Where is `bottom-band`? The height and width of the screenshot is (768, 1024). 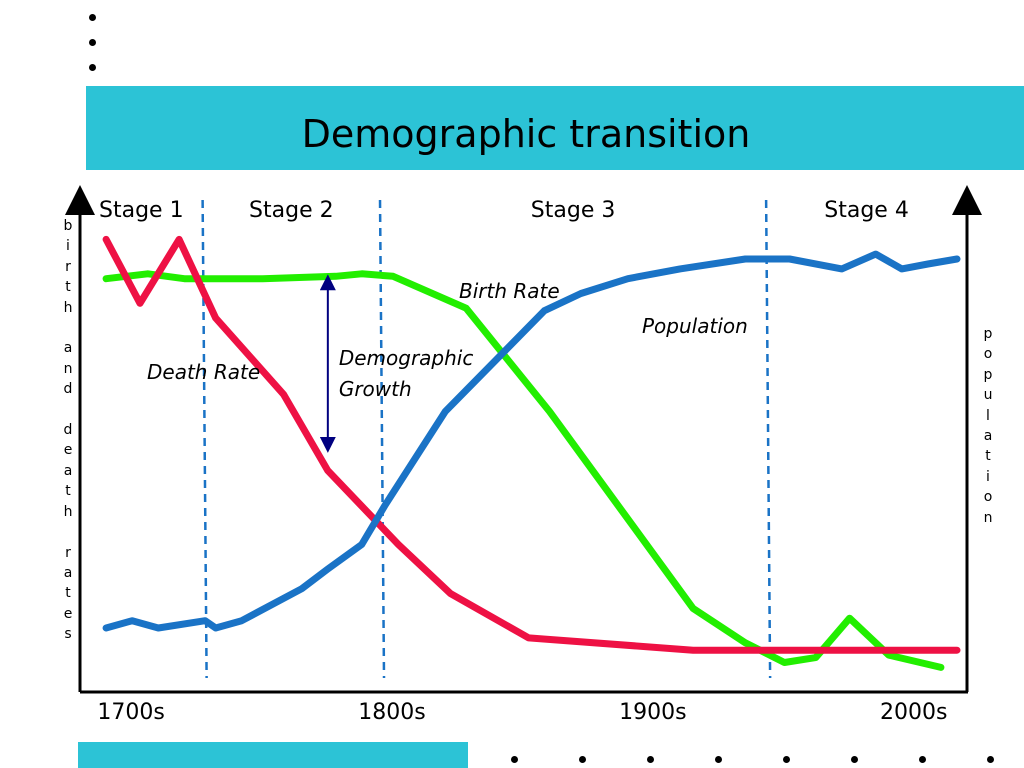
bottom-band is located at coordinates (273, 755).